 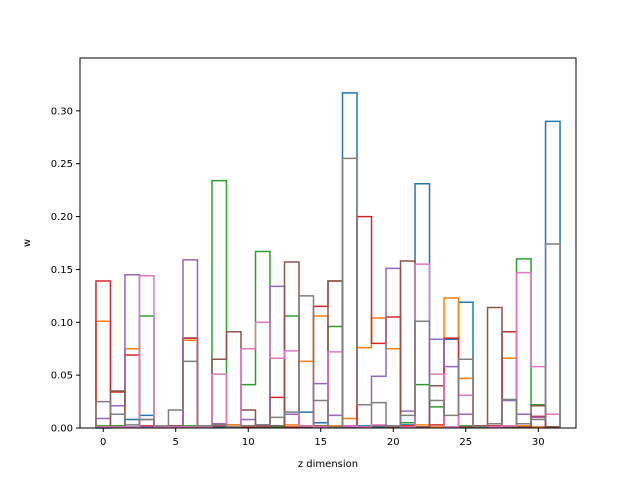 What do you see at coordinates (465, 442) in the screenshot?
I see `x-tick-label: 25` at bounding box center [465, 442].